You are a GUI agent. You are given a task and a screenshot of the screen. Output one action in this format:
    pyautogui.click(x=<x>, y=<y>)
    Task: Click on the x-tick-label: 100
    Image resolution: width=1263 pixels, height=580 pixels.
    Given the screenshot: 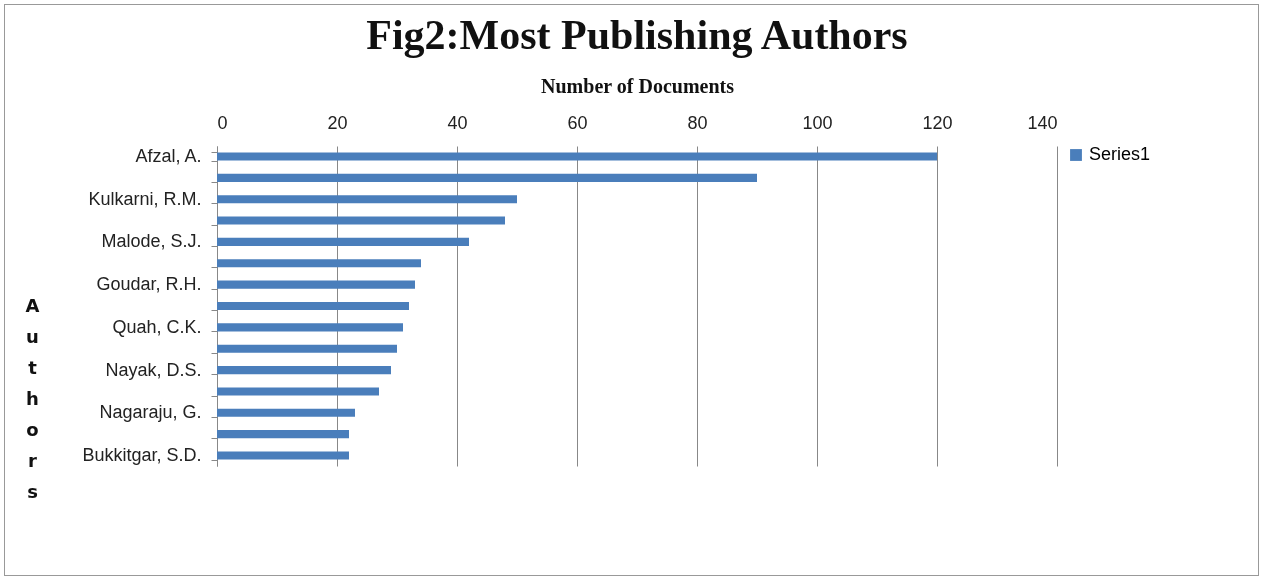 What is the action you would take?
    pyautogui.click(x=817, y=122)
    